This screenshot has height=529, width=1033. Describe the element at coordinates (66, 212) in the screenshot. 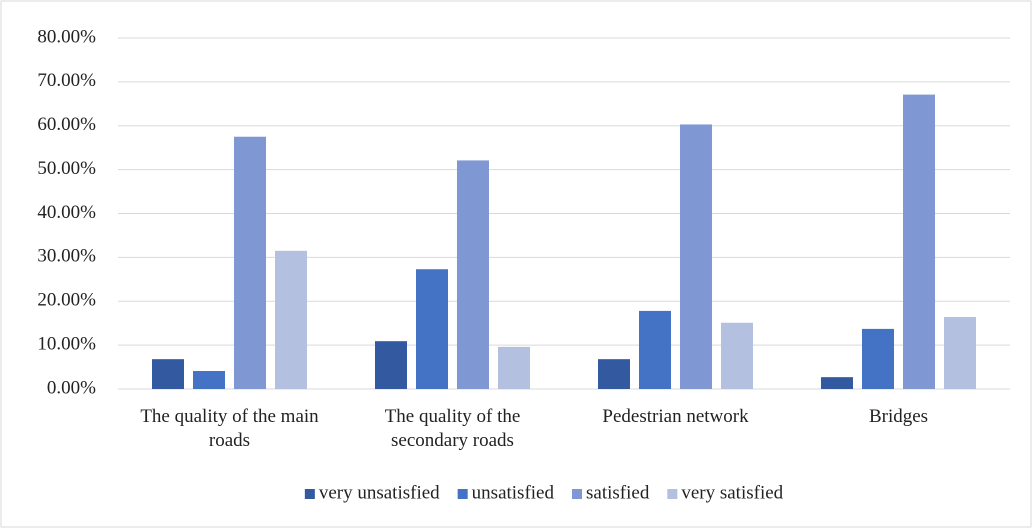

I see `y-tick-label: 40.00%` at that location.